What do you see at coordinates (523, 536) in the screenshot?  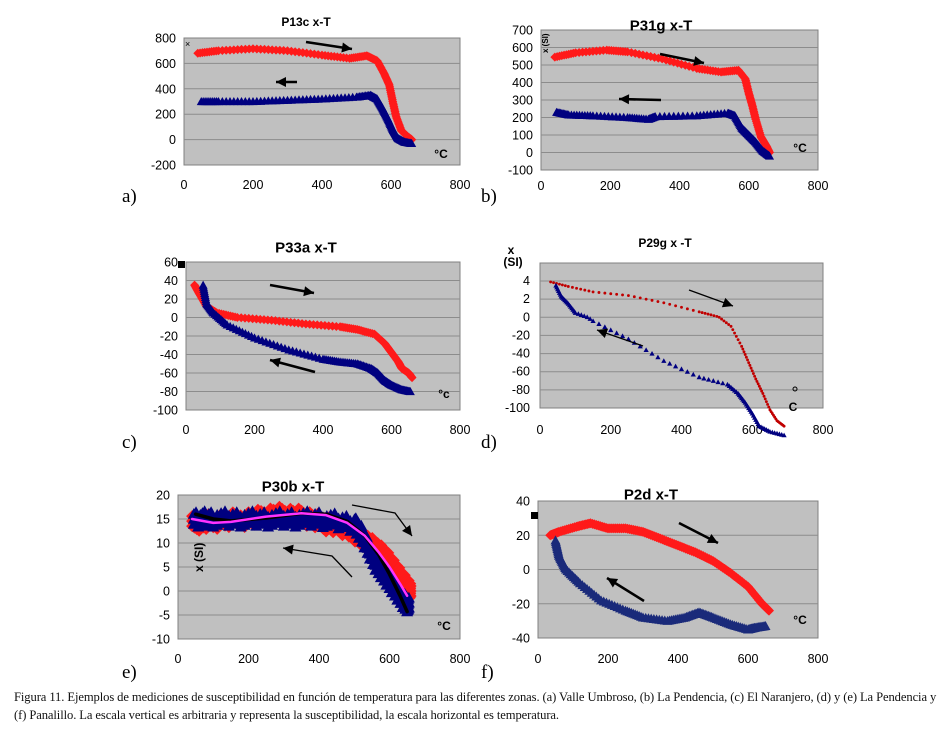 I see `y-tick-label: 20` at bounding box center [523, 536].